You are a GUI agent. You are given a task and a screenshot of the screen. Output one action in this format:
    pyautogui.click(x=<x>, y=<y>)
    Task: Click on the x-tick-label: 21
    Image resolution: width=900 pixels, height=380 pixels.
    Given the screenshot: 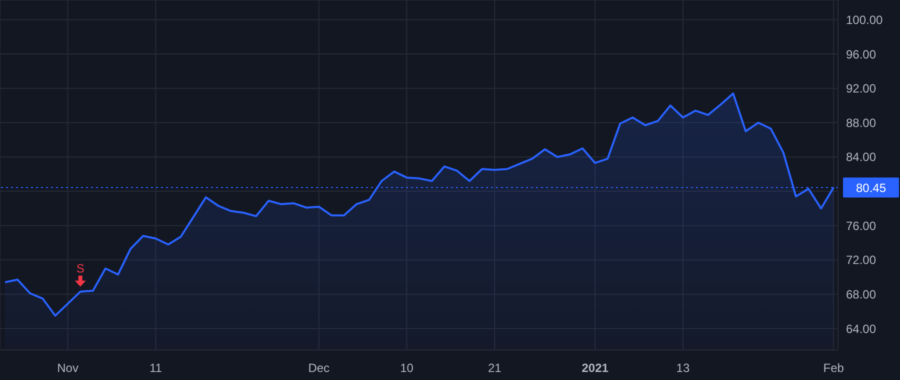 What is the action you would take?
    pyautogui.click(x=495, y=368)
    